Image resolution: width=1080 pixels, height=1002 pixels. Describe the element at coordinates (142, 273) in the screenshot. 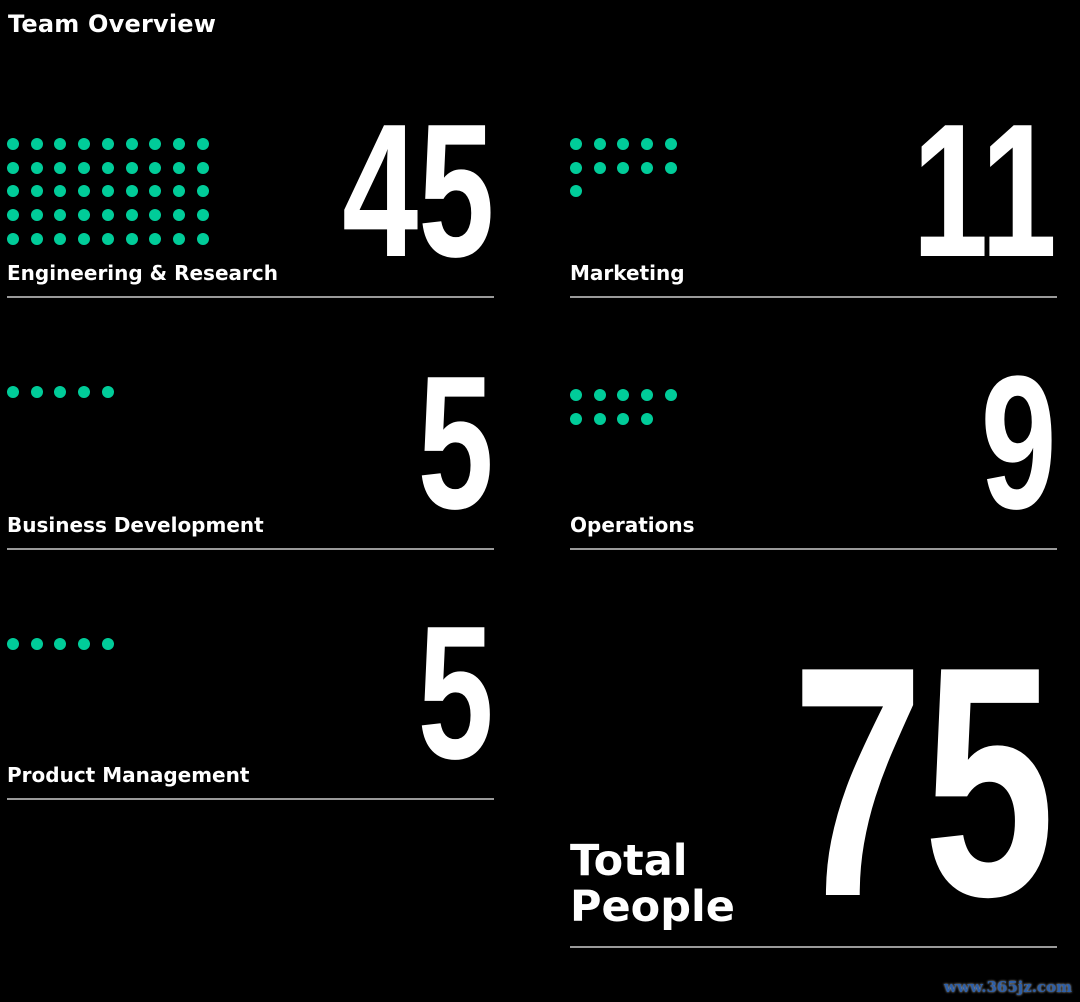

I see `team-label: Engineering & Research` at that location.